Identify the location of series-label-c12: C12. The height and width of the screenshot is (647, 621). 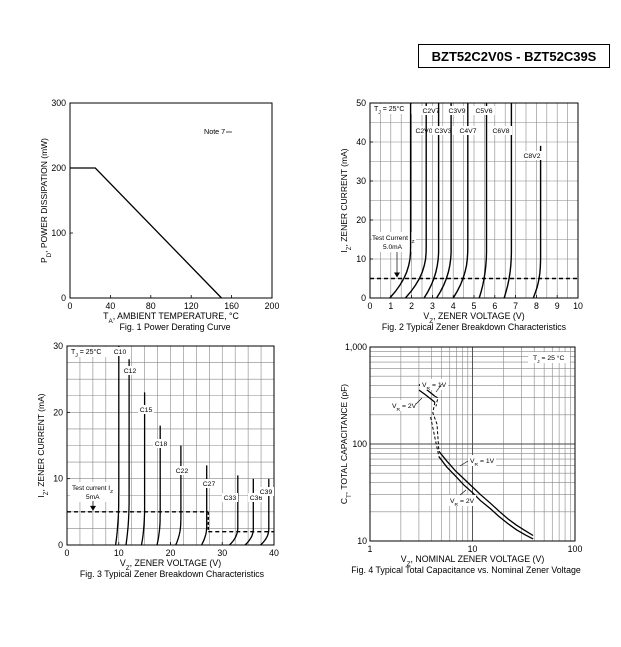
(130, 371).